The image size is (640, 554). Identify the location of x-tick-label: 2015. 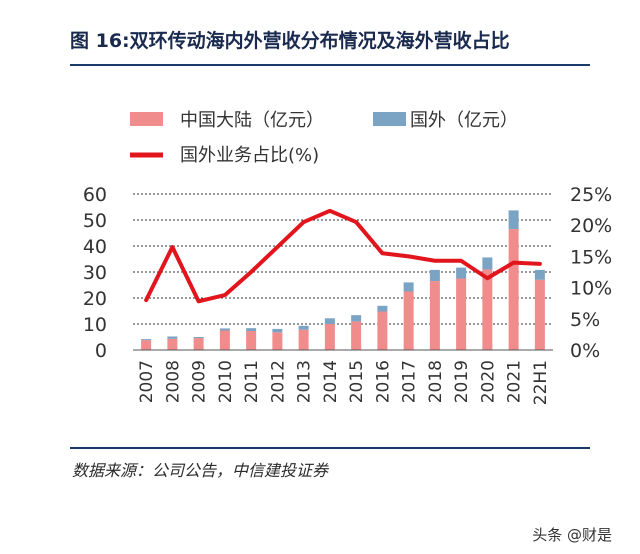
(357, 381).